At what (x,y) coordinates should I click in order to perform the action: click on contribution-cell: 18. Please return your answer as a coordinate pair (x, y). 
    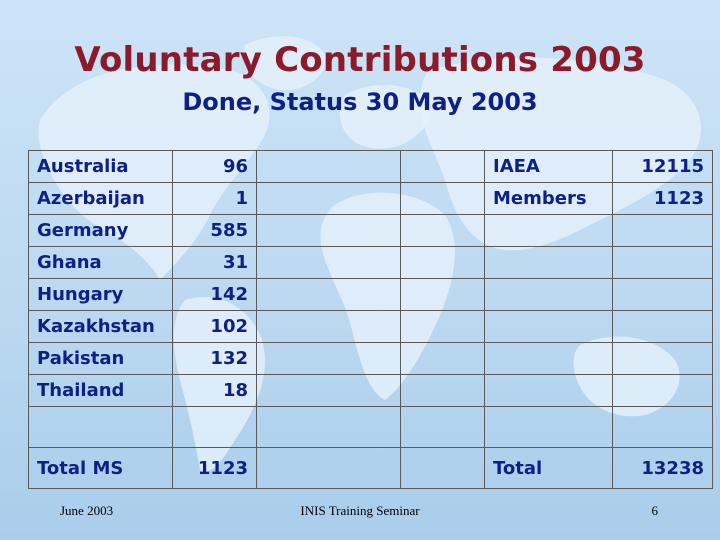
    Looking at the image, I should click on (214, 390).